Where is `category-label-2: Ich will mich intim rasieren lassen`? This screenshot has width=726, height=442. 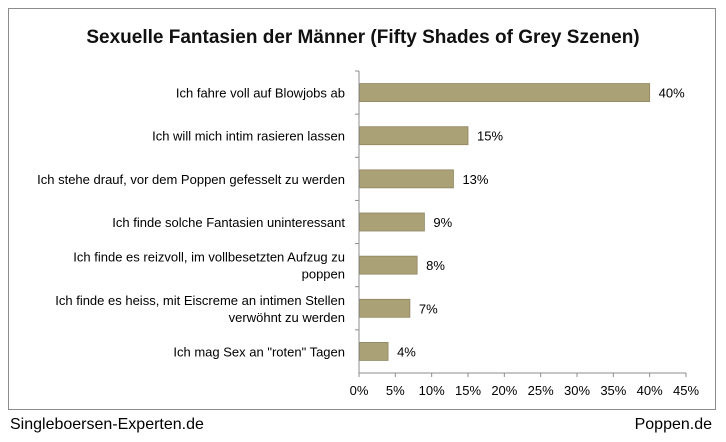
category-label-2: Ich will mich intim rasieren lassen is located at coordinates (248, 136).